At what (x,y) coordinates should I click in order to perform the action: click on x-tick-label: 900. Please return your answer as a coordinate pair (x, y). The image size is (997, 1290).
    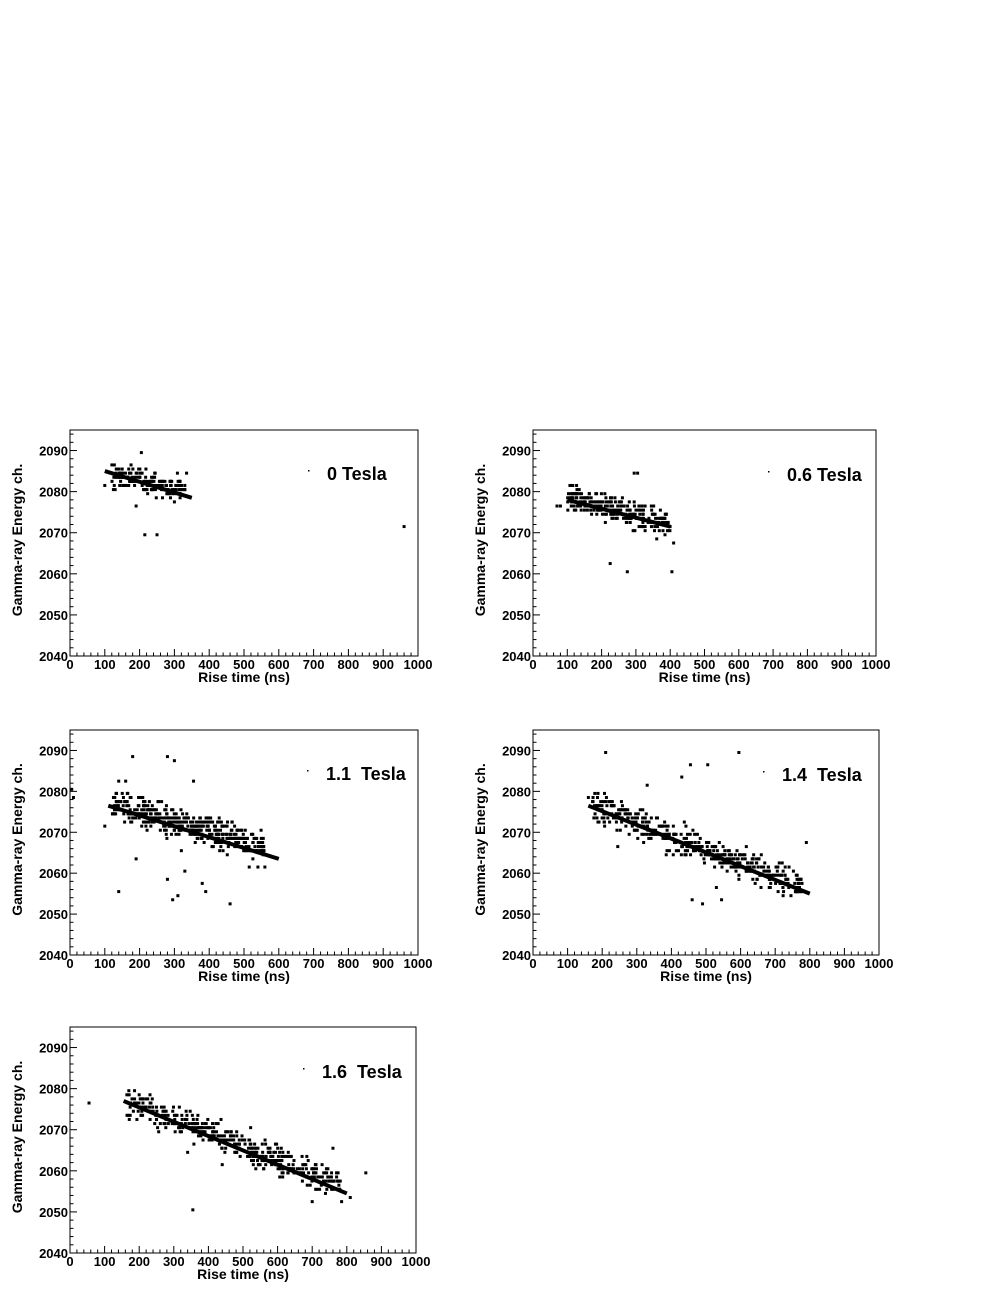
    Looking at the image, I should click on (845, 963).